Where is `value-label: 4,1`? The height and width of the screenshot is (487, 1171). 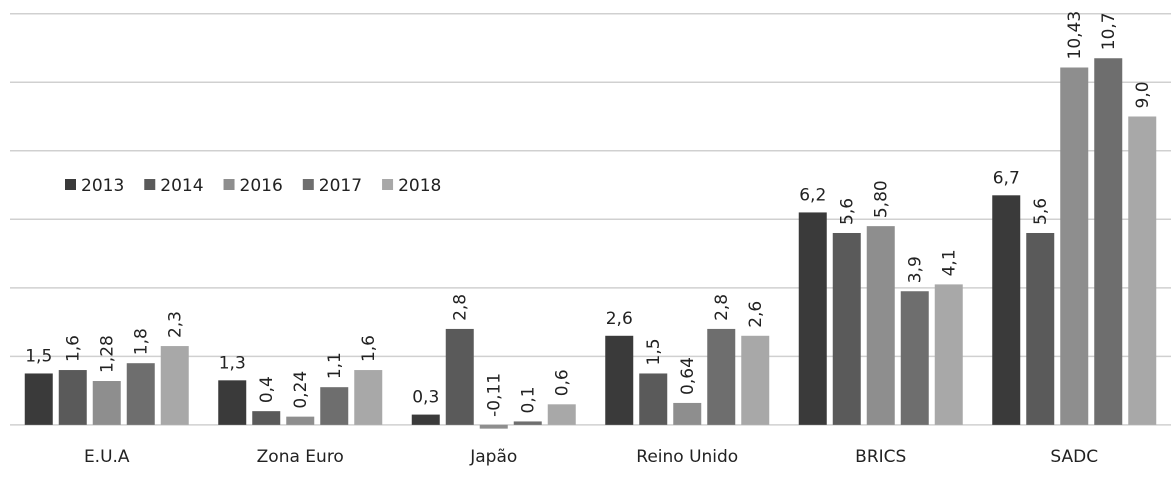
value-label: 4,1 is located at coordinates (950, 262).